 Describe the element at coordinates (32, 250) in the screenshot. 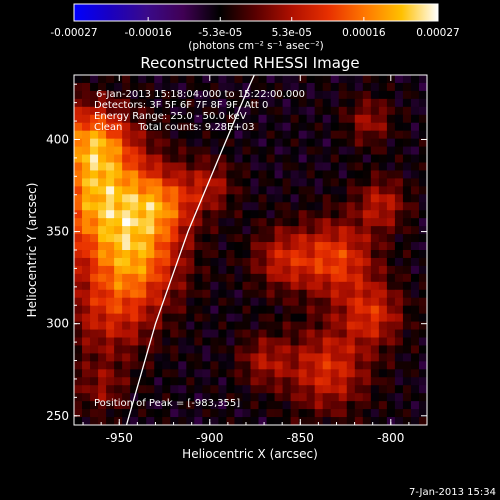

I see `y-axis-label: Heliocentric Y (arcsec)` at that location.